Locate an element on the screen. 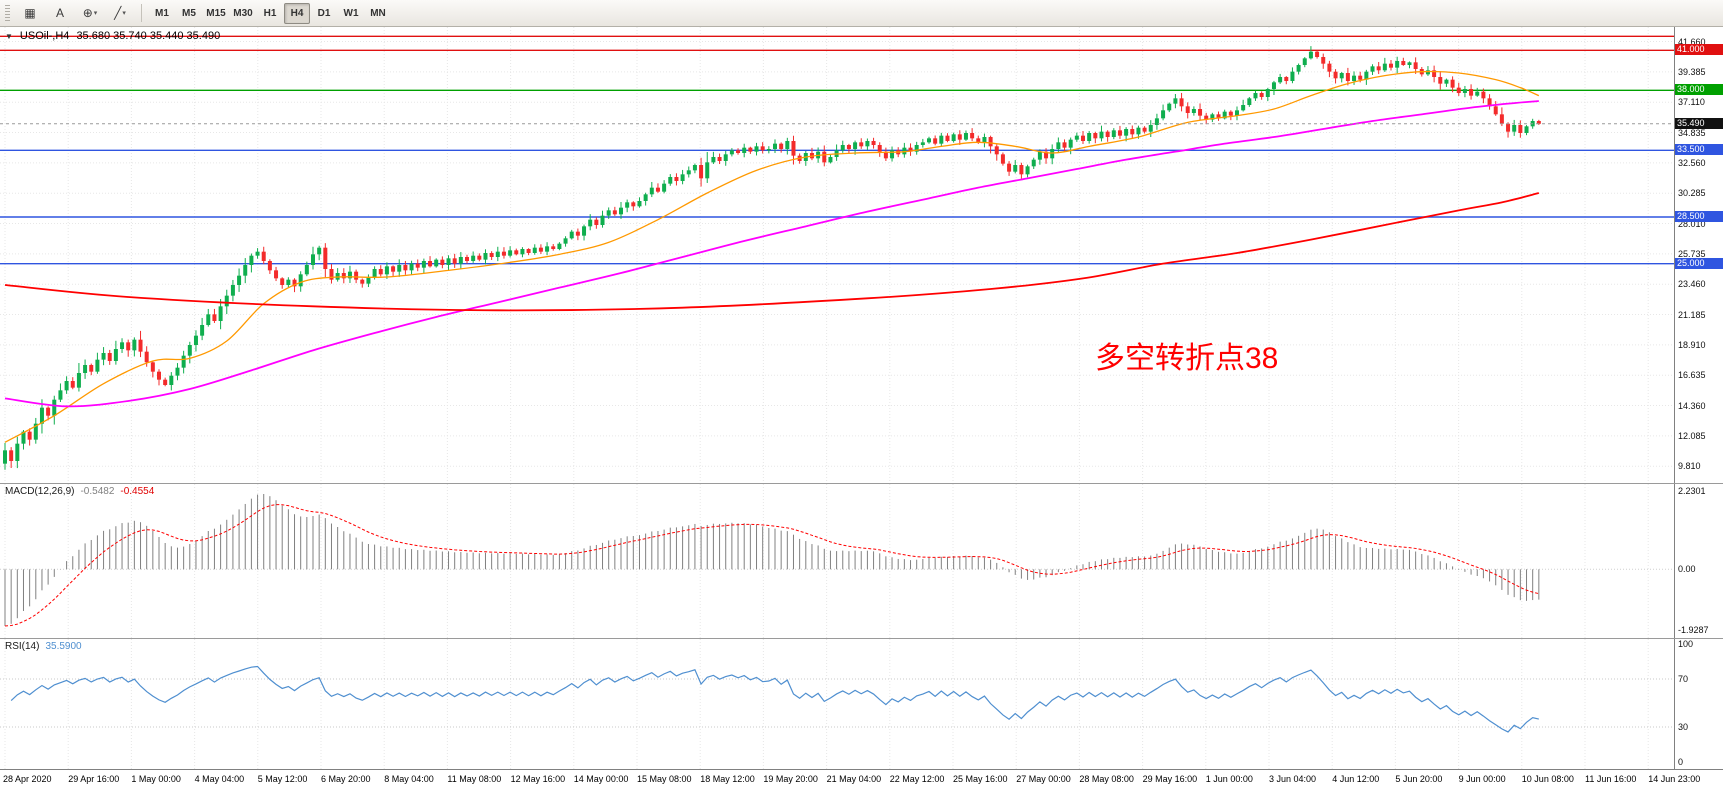  timeframe-d1-button: D1 is located at coordinates (324, 13).